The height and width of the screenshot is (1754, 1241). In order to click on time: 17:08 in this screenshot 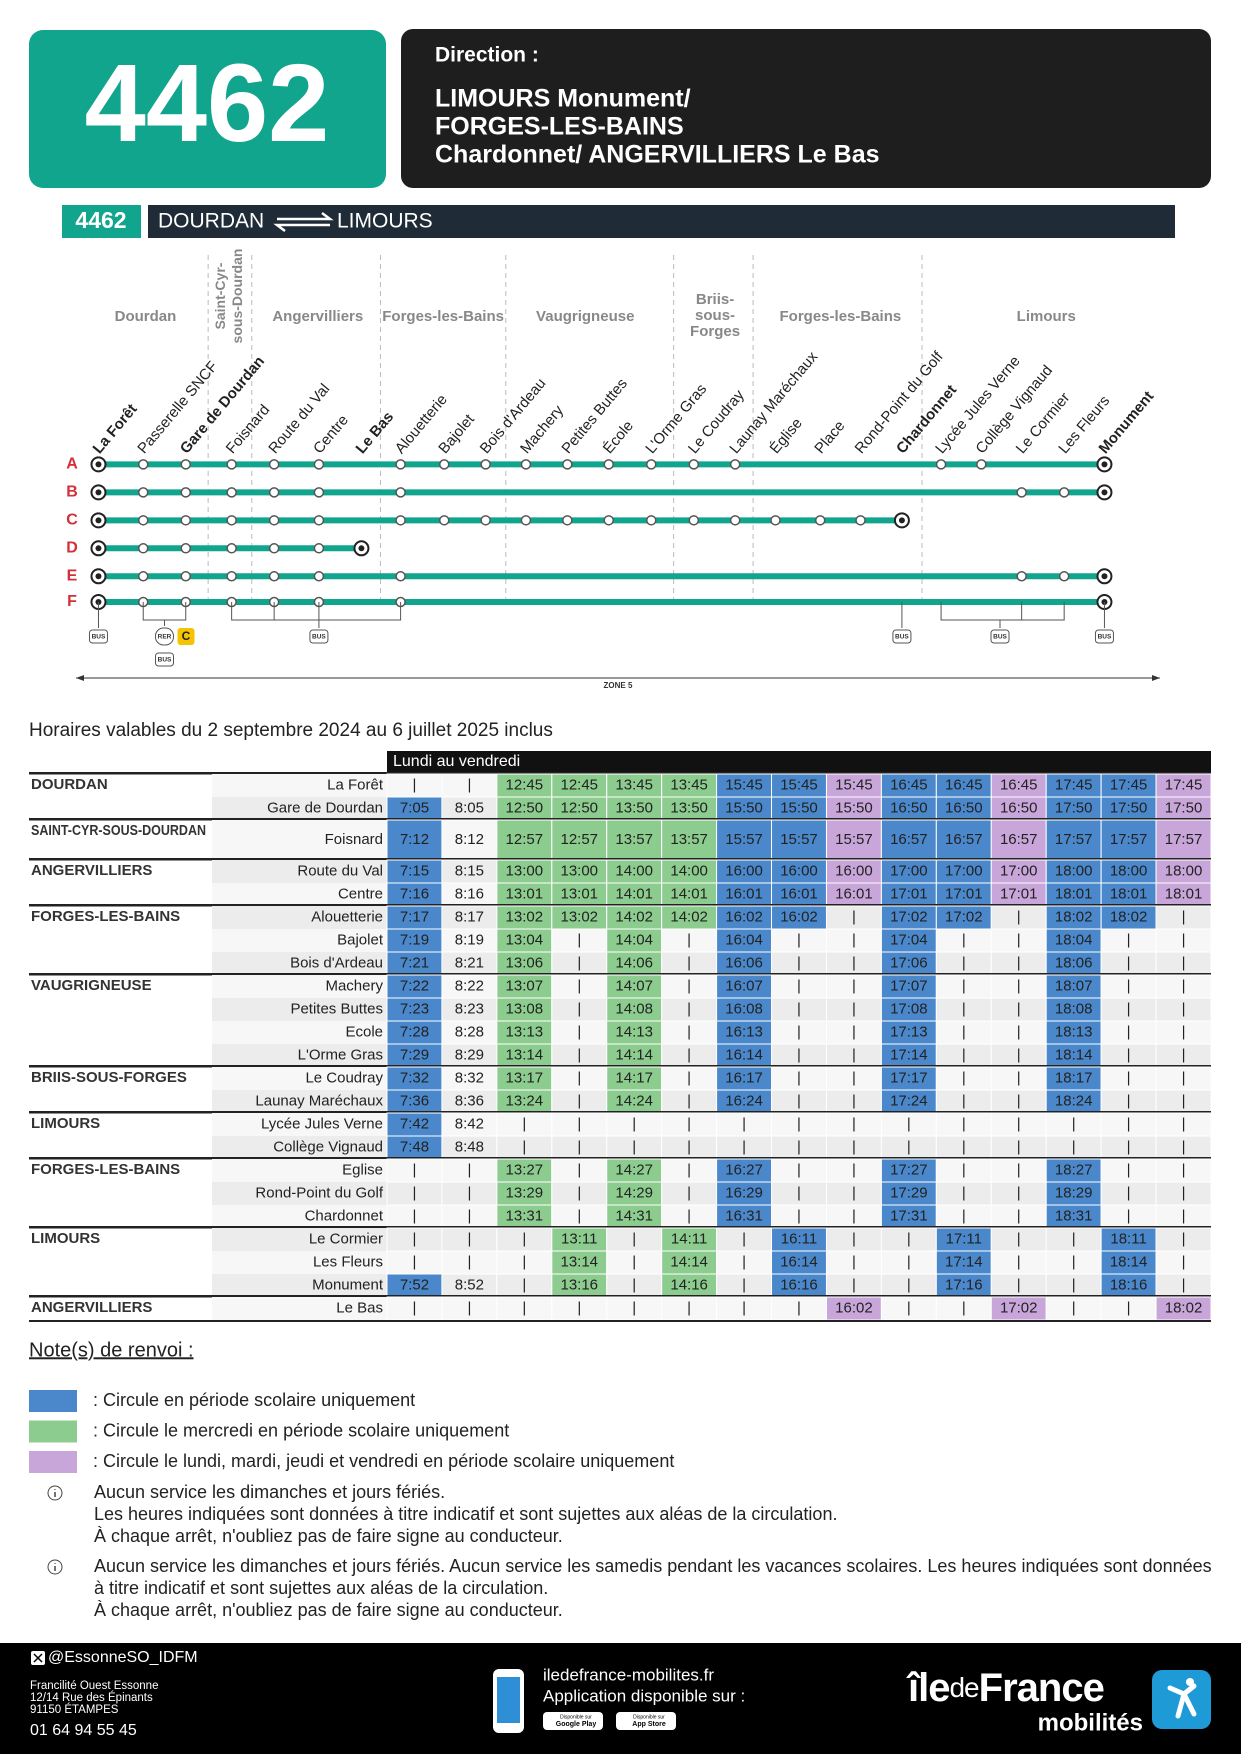, I will do `click(909, 1008)`.